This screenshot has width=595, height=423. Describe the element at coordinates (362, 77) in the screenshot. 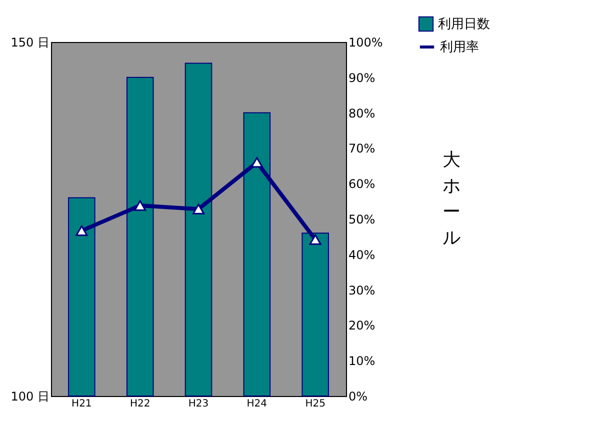

I see `y2-tick-label: 90%` at that location.